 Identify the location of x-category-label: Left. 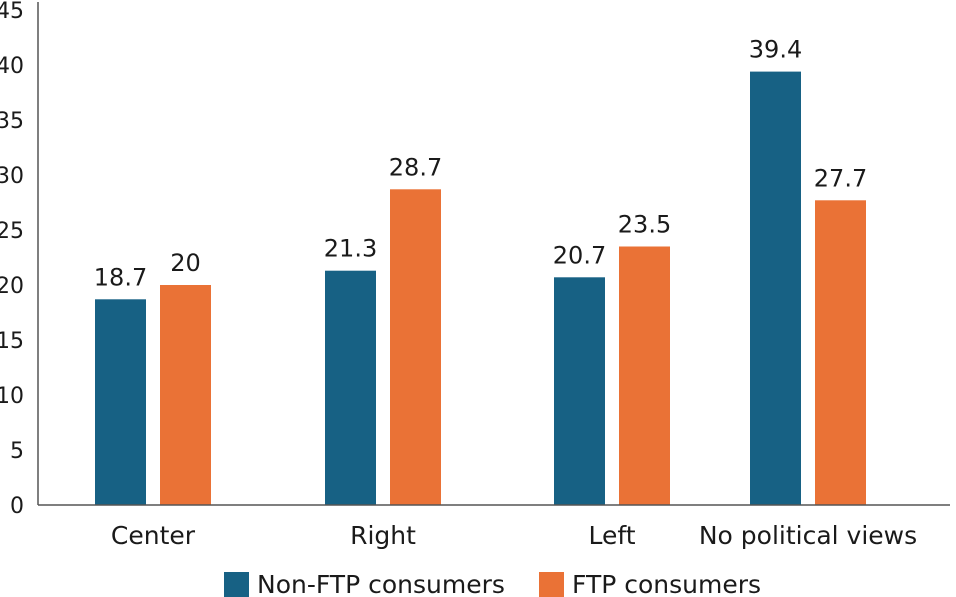
(611, 535).